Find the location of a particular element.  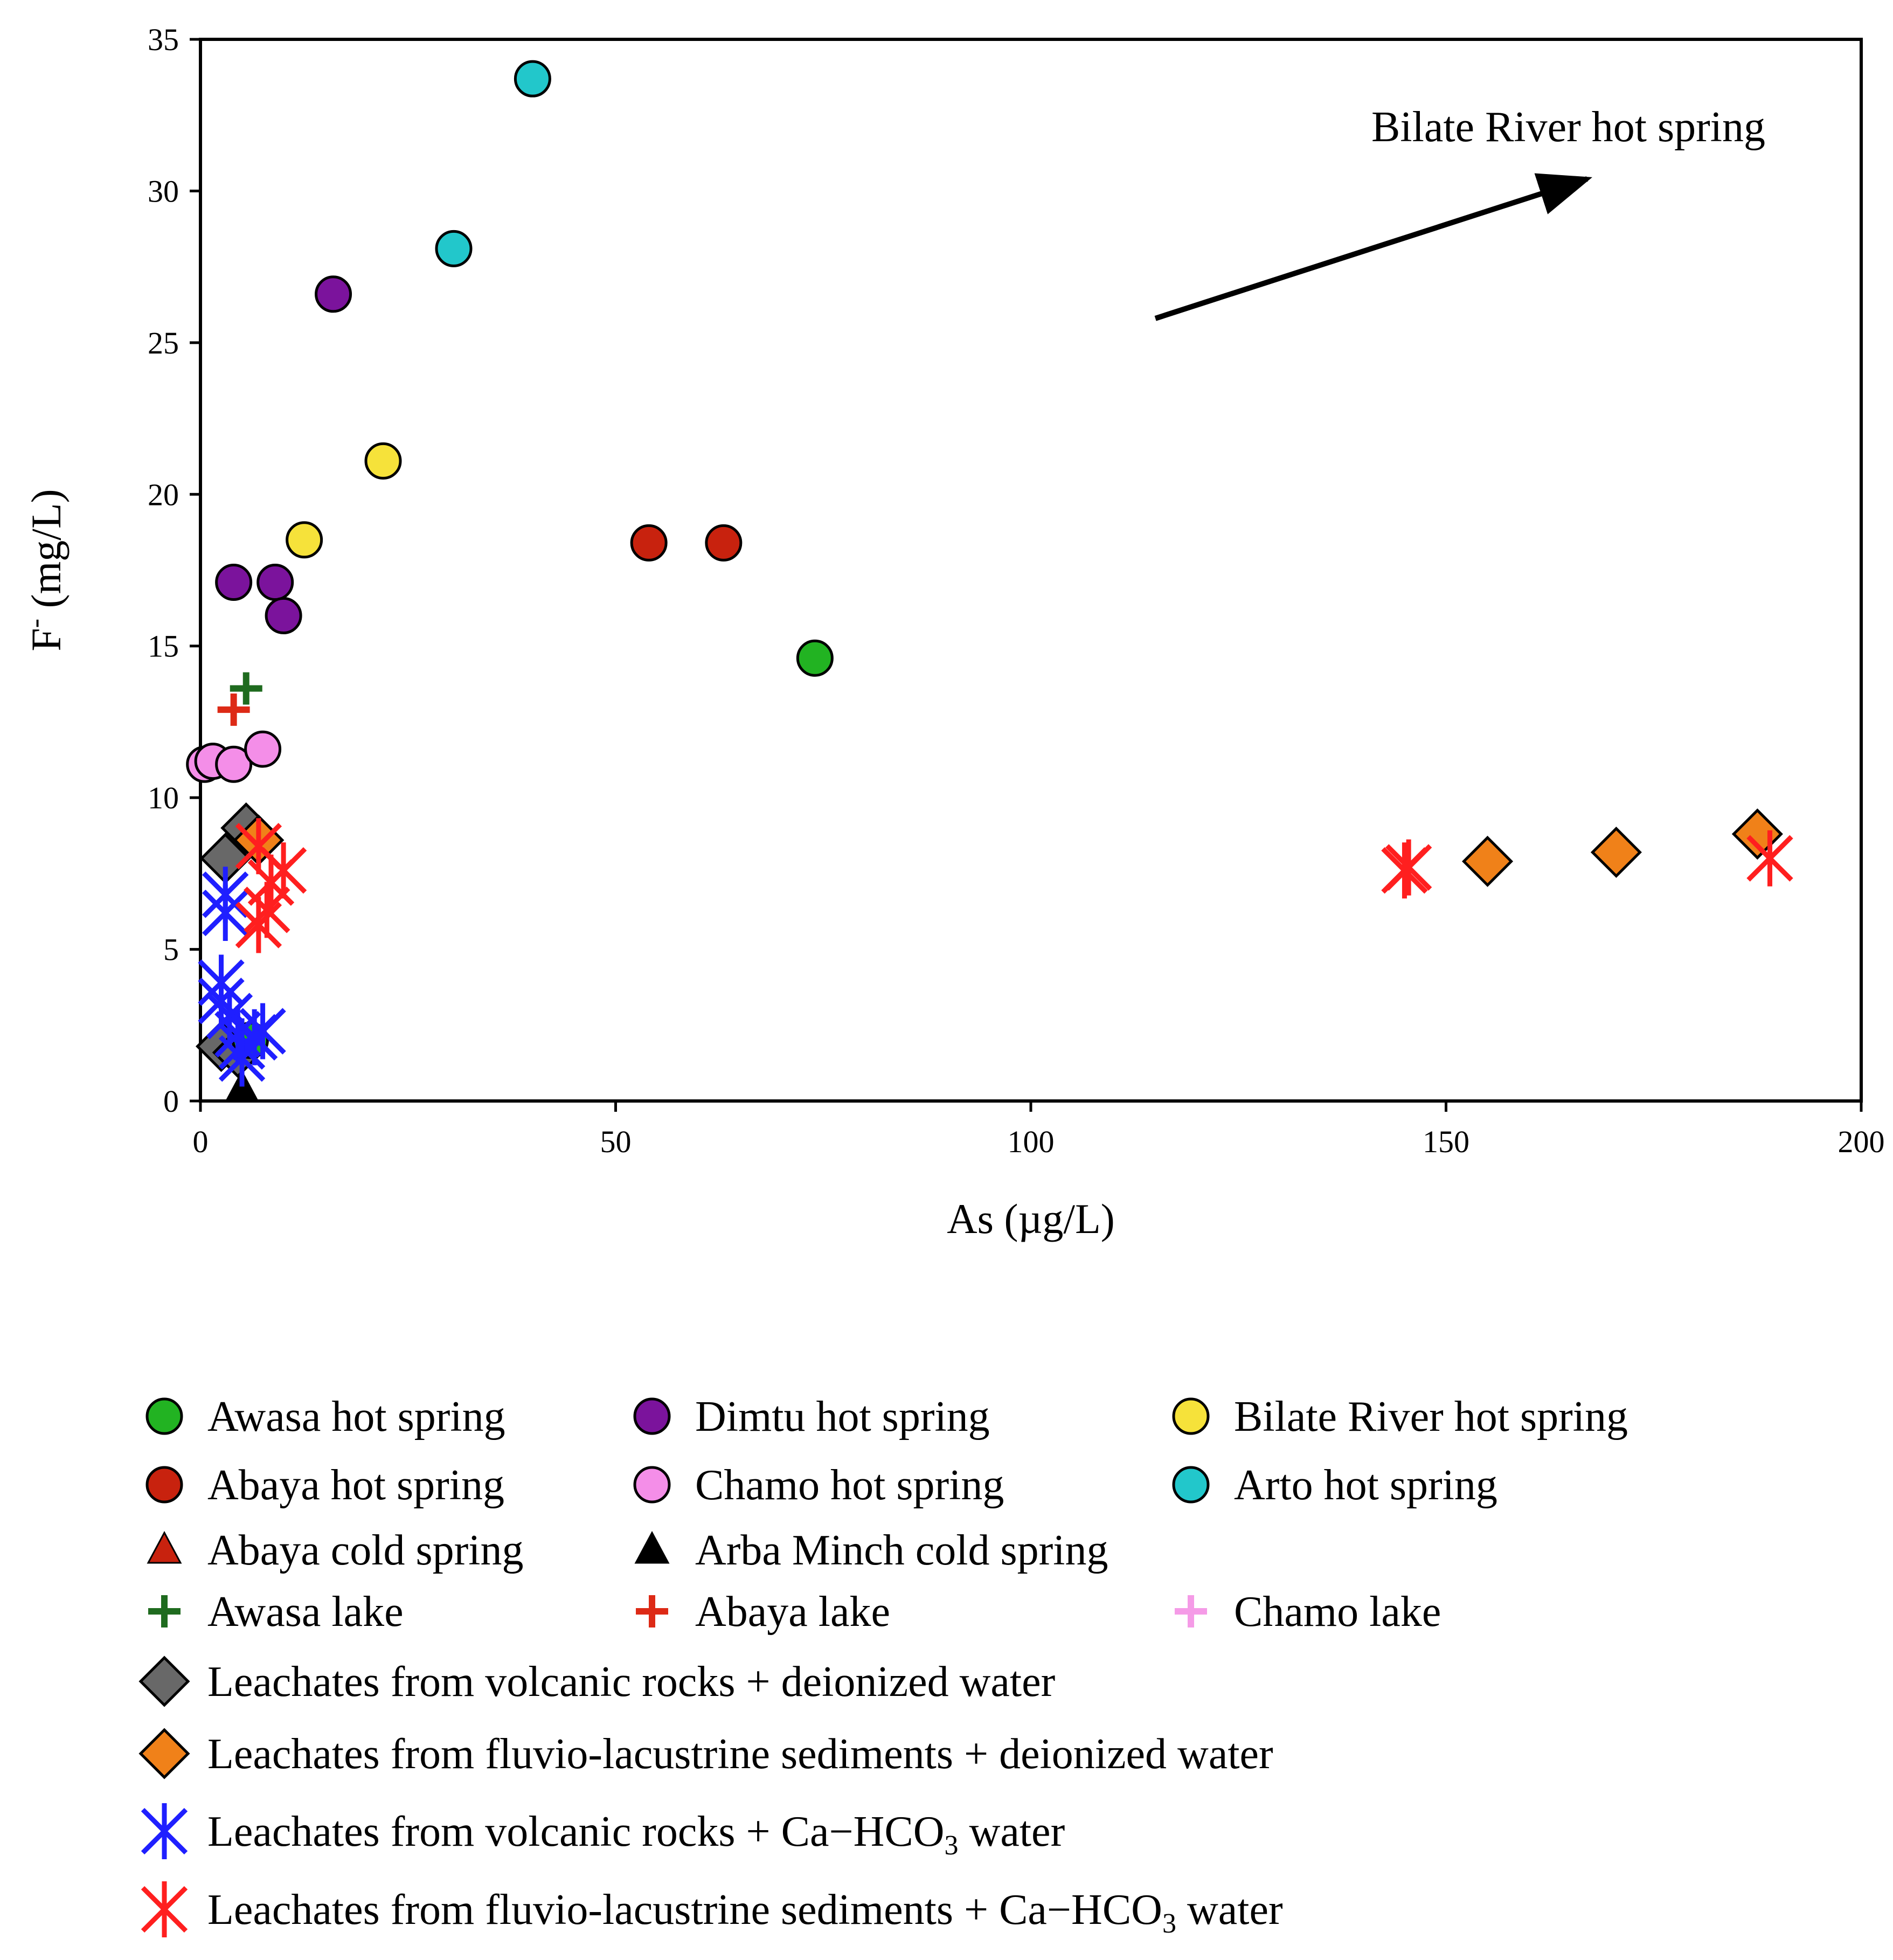

legend-label: Dimtu hot spring is located at coordinates (843, 1416).